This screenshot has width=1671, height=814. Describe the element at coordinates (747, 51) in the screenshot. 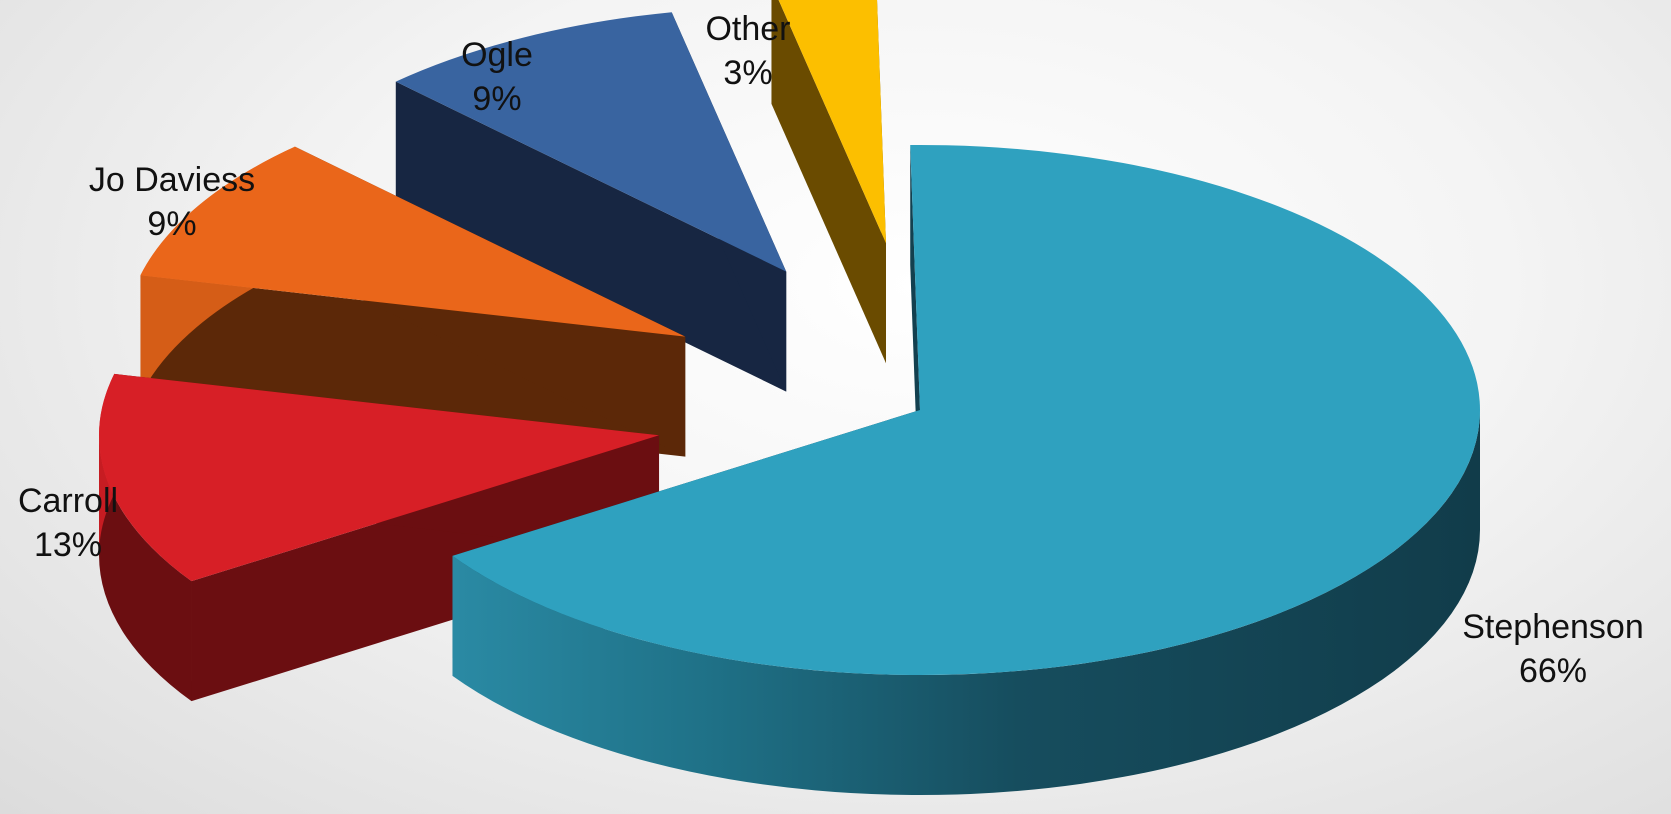

I see `label-other: Other 3%` at that location.